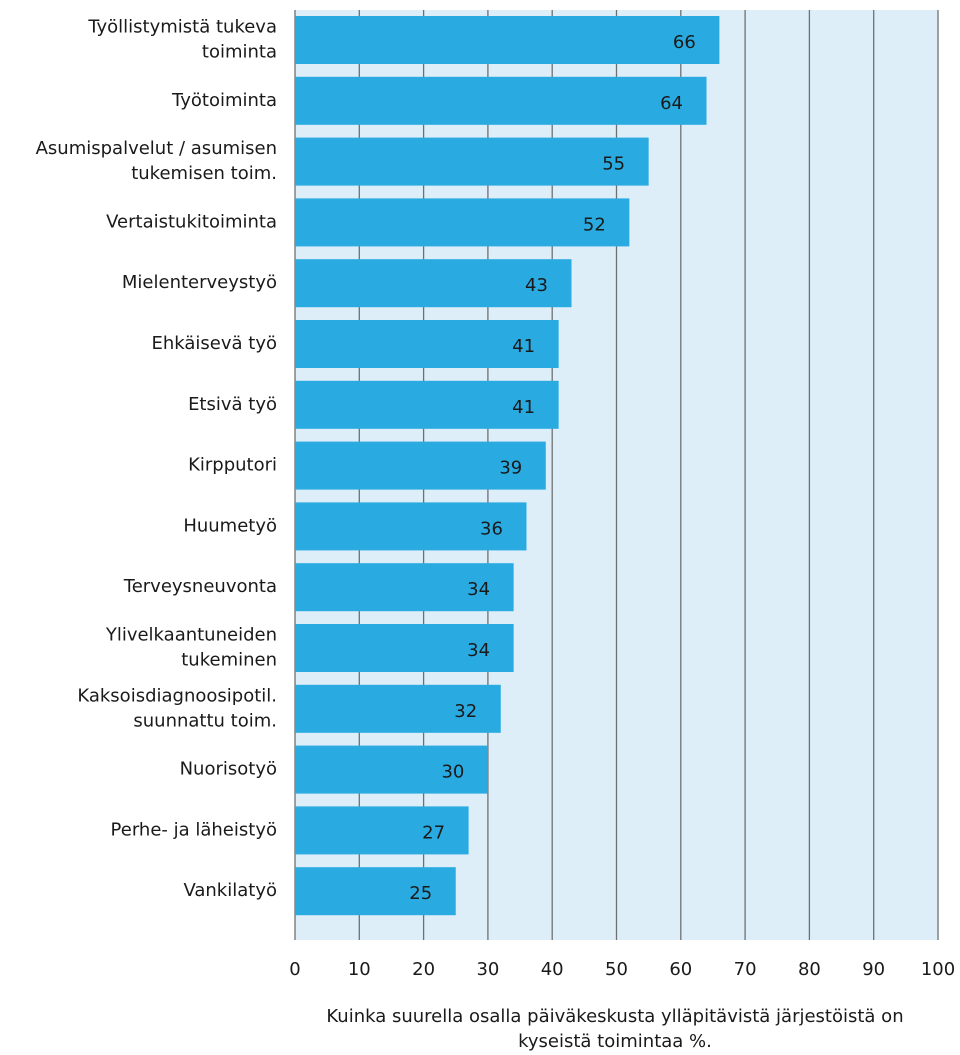 This screenshot has height=1055, width=960. What do you see at coordinates (200, 586) in the screenshot?
I see `y-tick-label: Terveysneuvonta` at bounding box center [200, 586].